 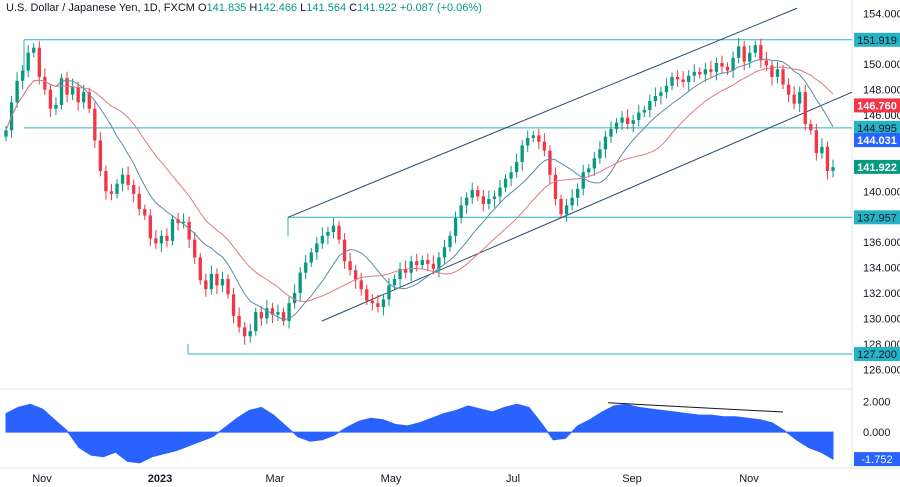 What do you see at coordinates (695, 407) in the screenshot?
I see `divergence-trendline` at bounding box center [695, 407].